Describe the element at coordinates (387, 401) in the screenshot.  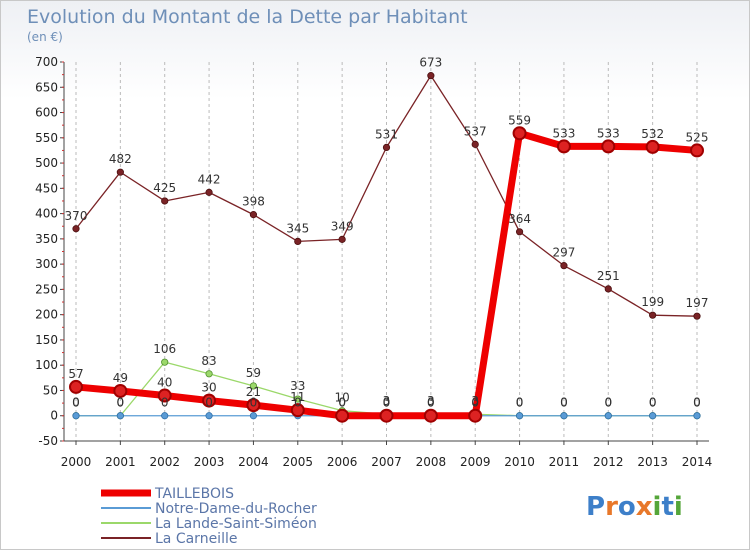
I see `data-label-la-lande-saint-sim-on-2007: 3` at that location.